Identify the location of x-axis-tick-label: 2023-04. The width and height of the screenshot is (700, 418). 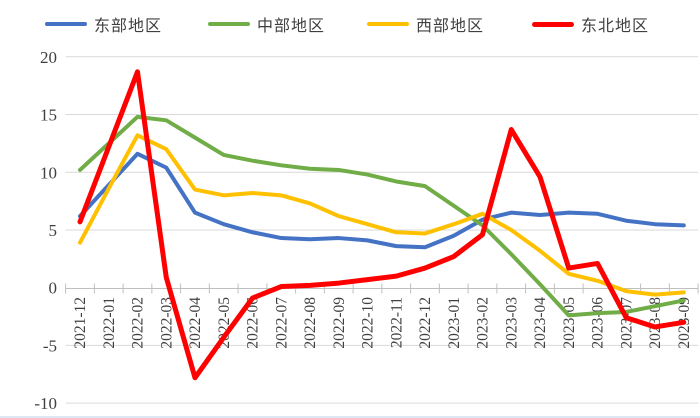
(540, 323).